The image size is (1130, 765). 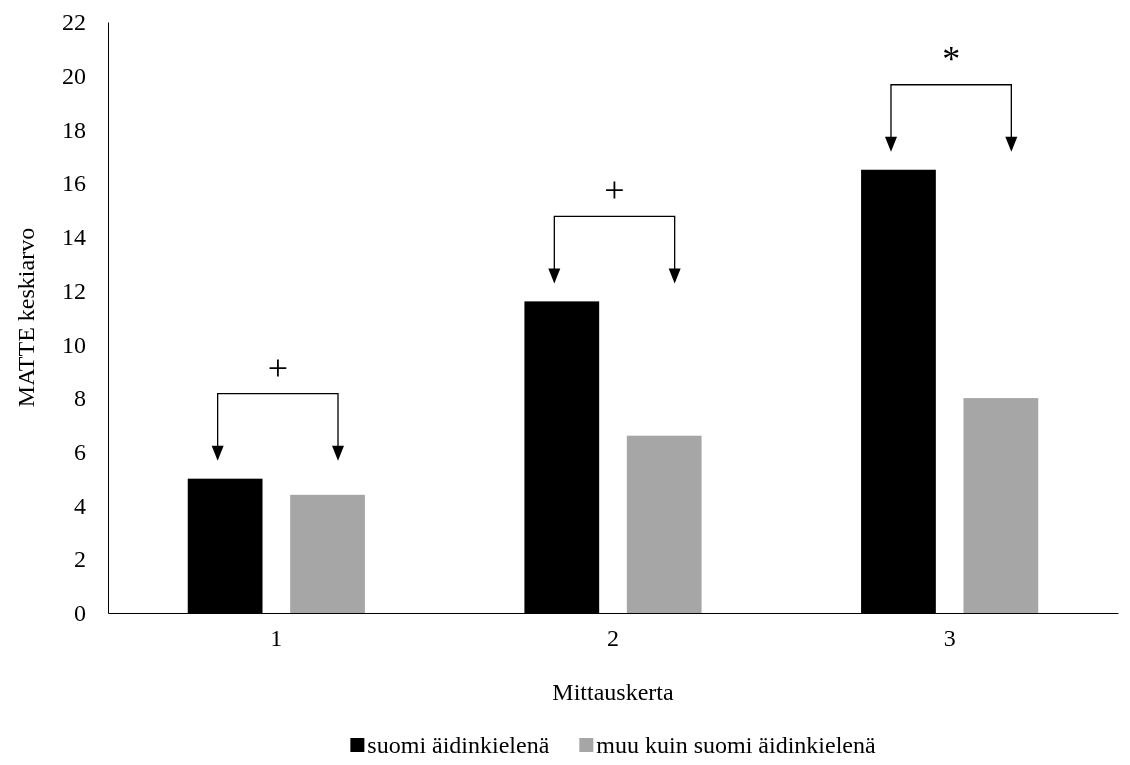 I want to click on y-tick-label: 22, so click(x=74, y=22).